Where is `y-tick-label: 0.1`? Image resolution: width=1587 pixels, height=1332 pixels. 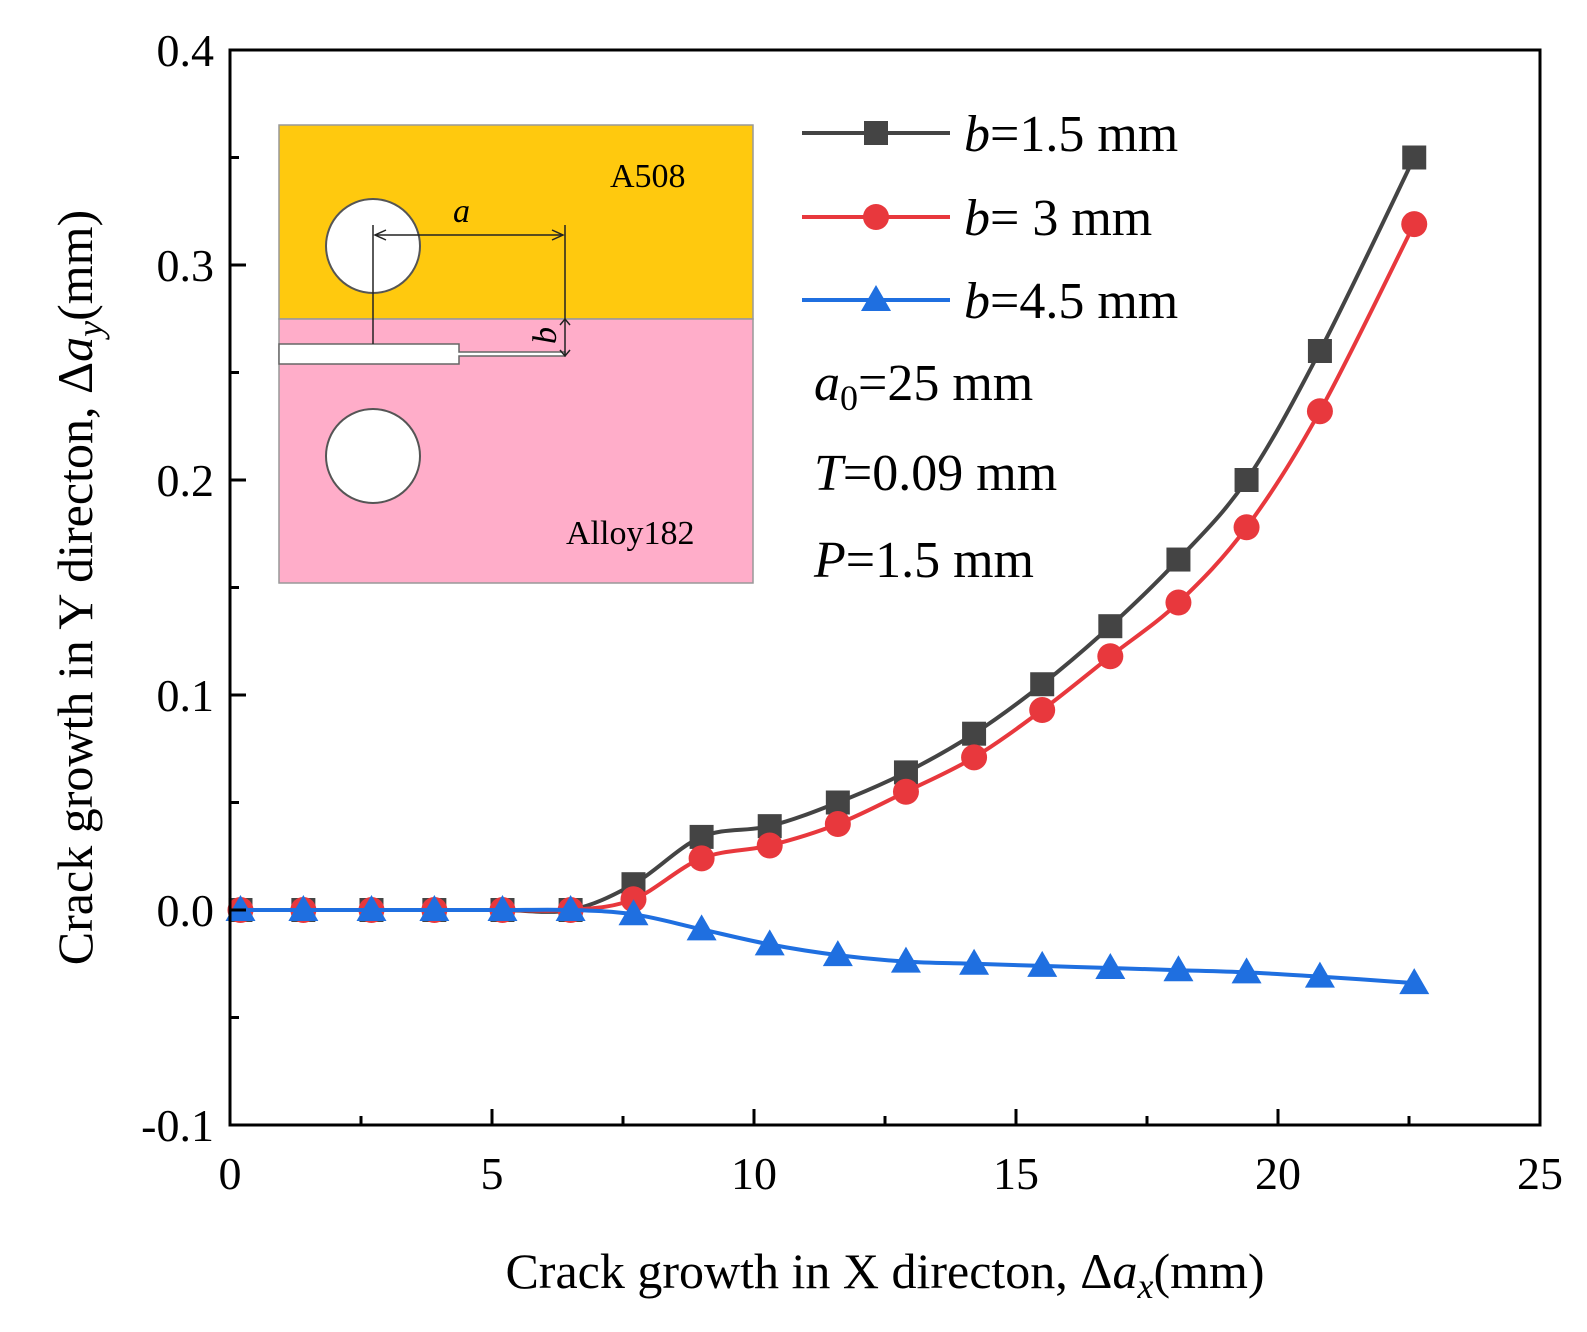 y-tick-label: 0.1 is located at coordinates (186, 695).